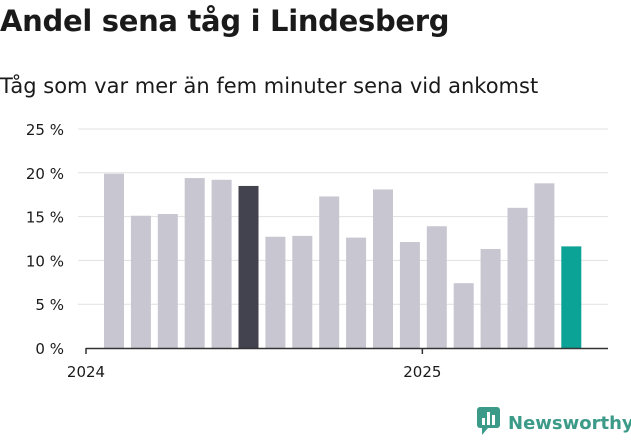  I want to click on newsworthy-logo-icon, so click(489, 423).